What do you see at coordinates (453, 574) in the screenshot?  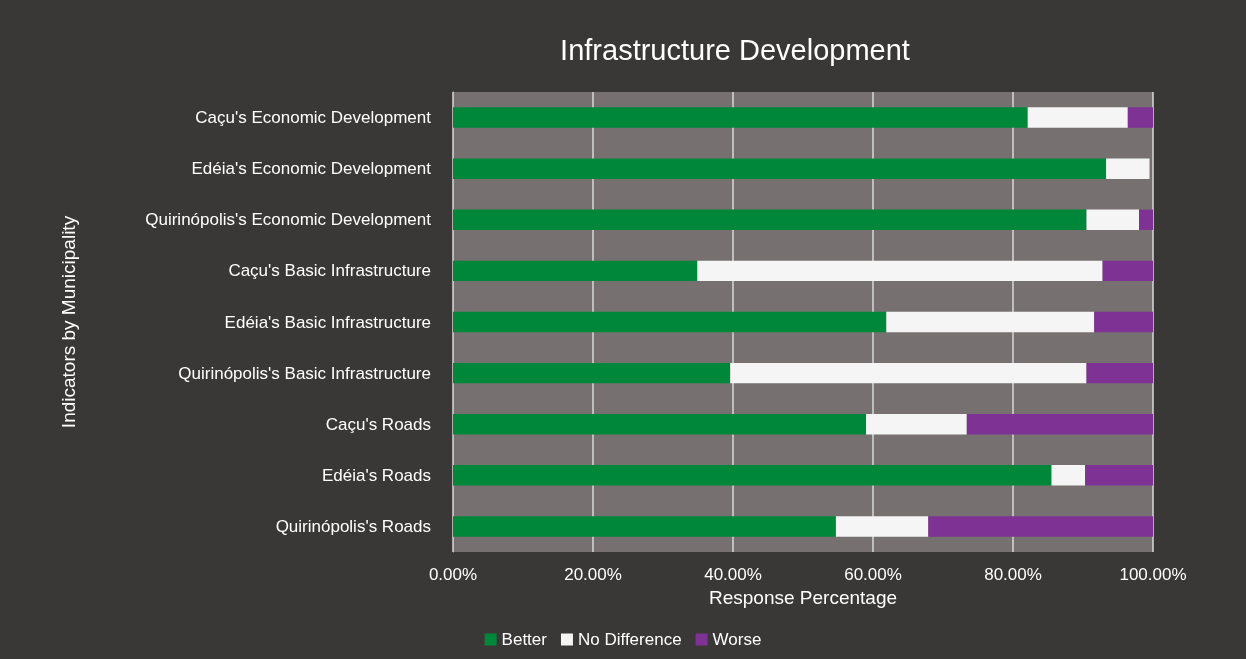 I see `x-tick-label: 0.00%` at bounding box center [453, 574].